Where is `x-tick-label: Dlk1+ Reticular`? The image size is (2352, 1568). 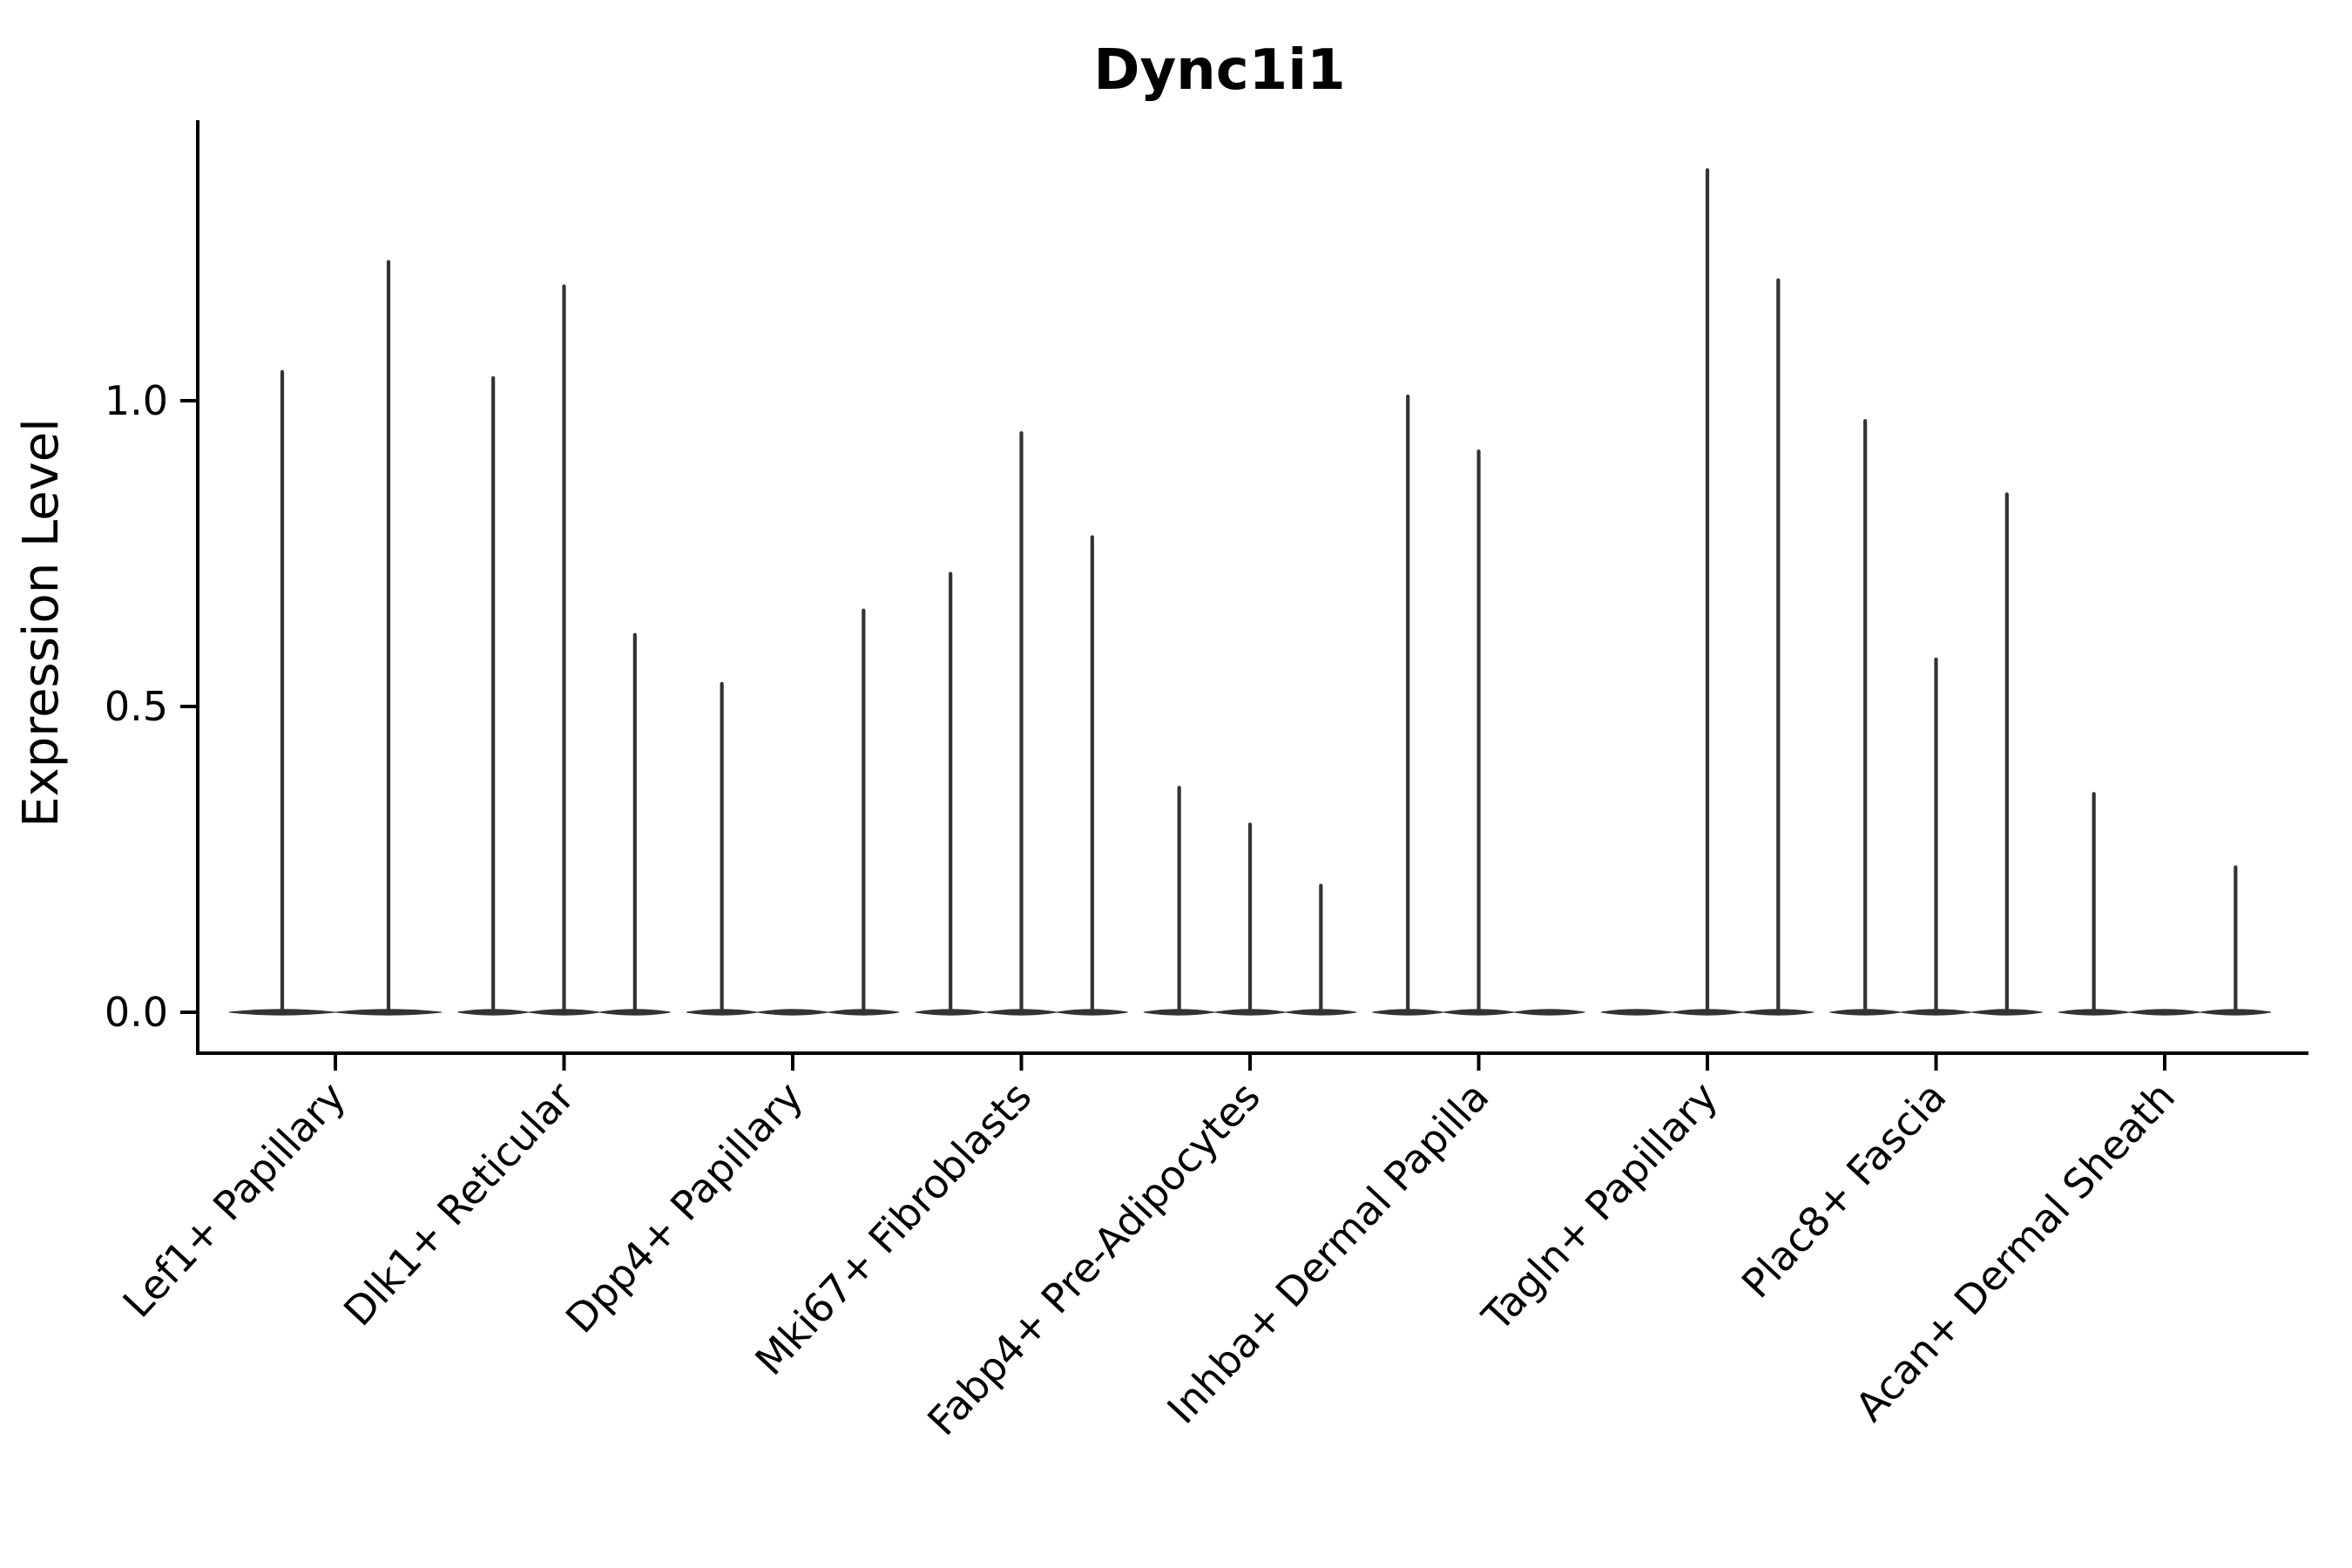 x-tick-label: Dlk1+ Reticular is located at coordinates (459, 1204).